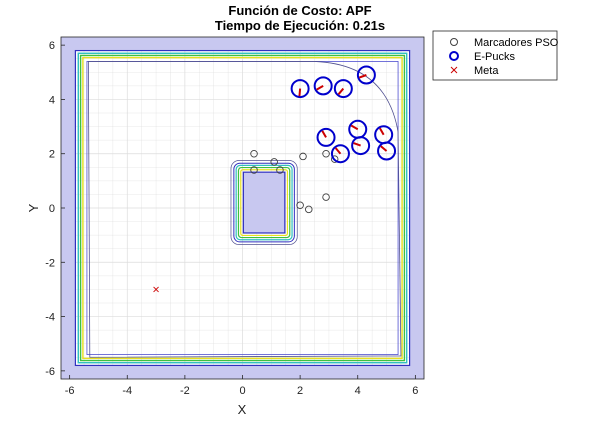 The height and width of the screenshot is (429, 600). What do you see at coordinates (454, 42) in the screenshot?
I see `legend-marker-pso` at bounding box center [454, 42].